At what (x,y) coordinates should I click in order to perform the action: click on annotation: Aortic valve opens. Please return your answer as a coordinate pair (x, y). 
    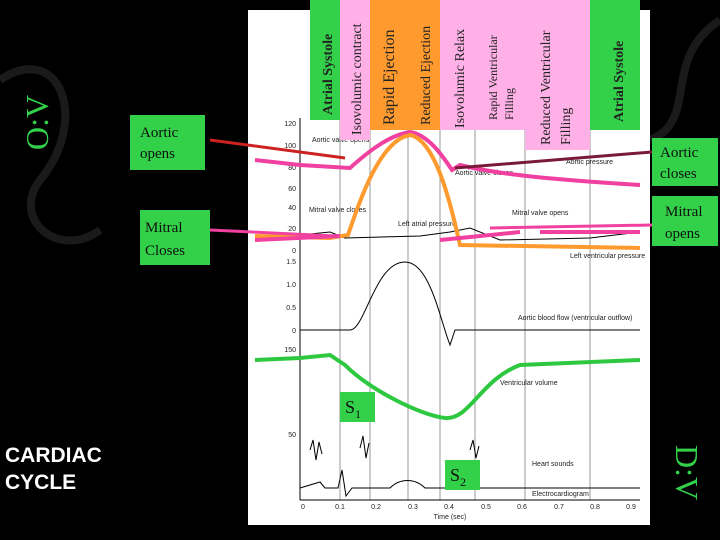
    Looking at the image, I should click on (341, 140).